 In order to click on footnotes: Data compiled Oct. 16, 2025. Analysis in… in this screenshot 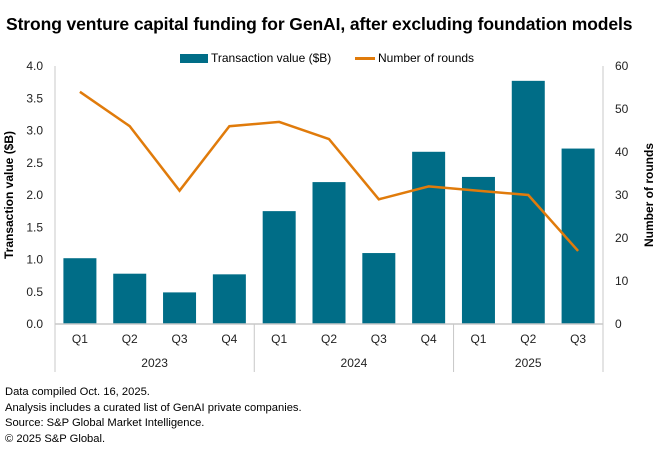, I will do `click(153, 416)`.